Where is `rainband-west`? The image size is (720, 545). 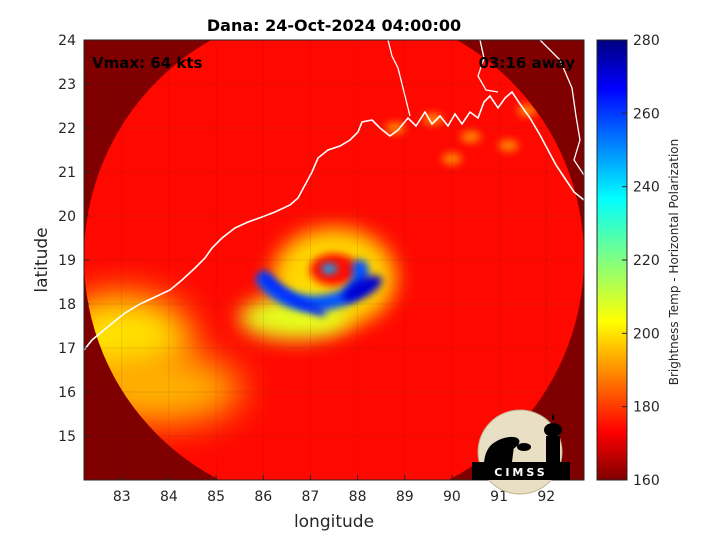
rainband-west is located at coordinates (293, 295).